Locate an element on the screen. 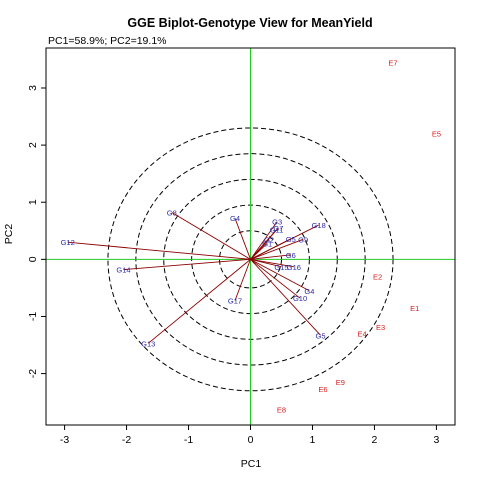  environment-label: E8 is located at coordinates (281, 410).